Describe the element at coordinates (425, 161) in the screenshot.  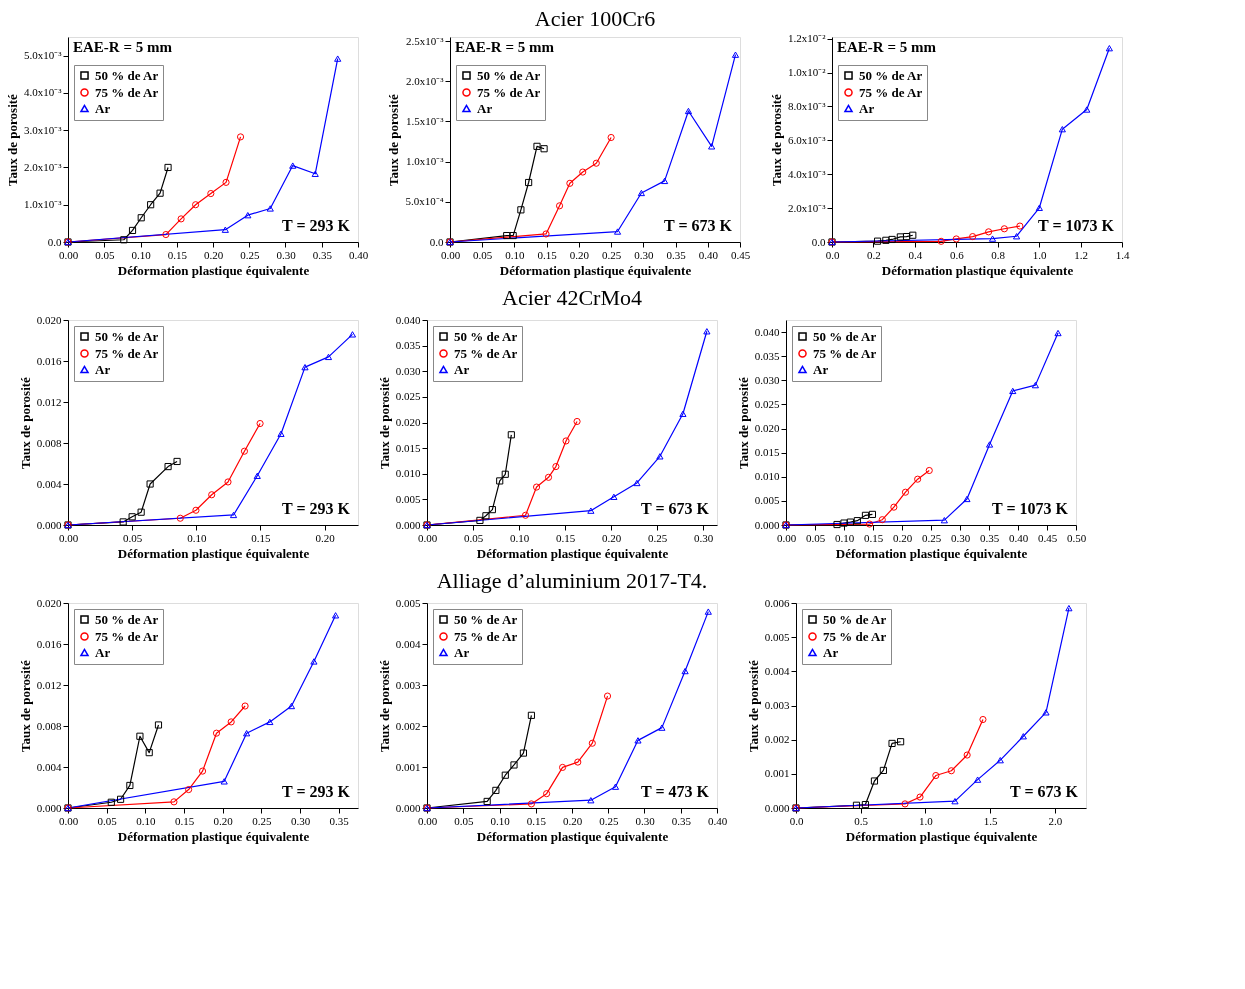
I see `y-tick-label: 1.0x10⁻³` at that location.